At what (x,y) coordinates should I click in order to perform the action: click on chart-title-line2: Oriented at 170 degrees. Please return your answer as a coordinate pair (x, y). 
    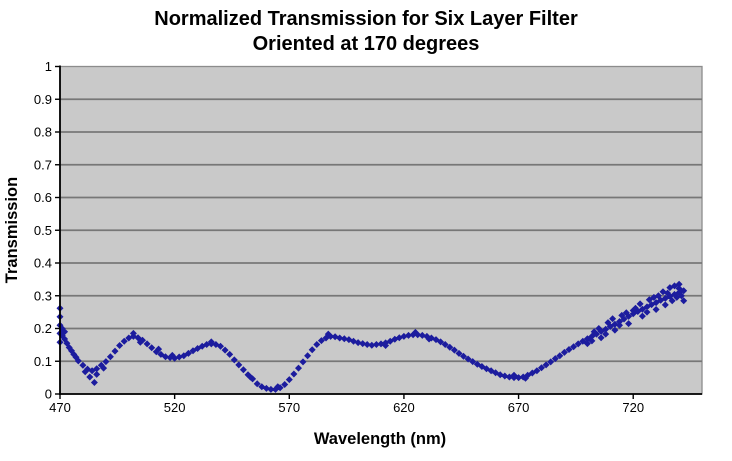
    Looking at the image, I should click on (366, 44).